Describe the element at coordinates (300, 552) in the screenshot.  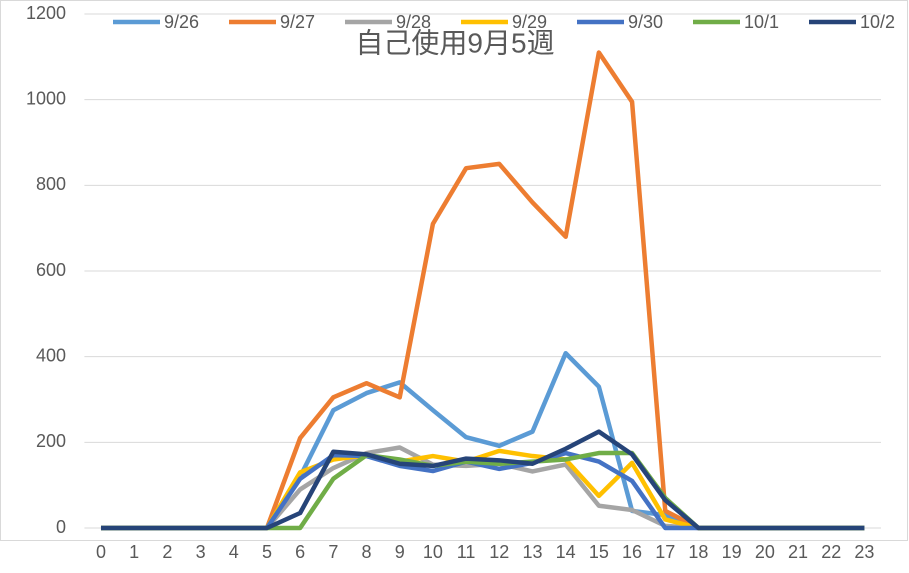
I see `x-tick-label: 6` at that location.